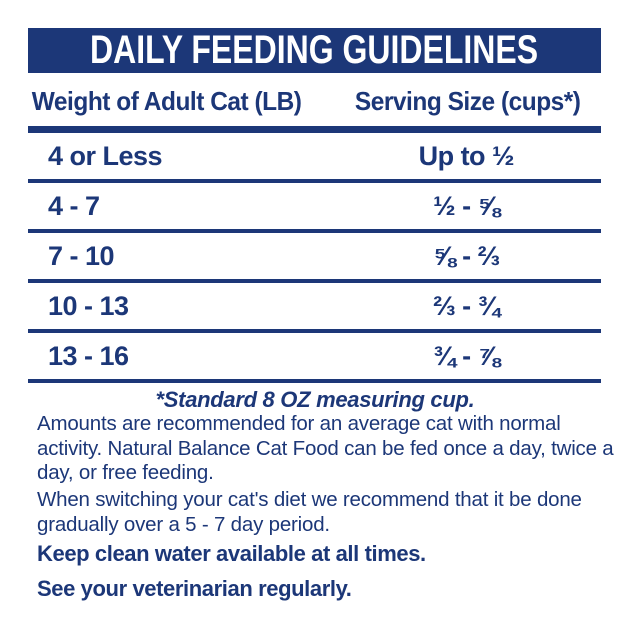  I want to click on weight-cell: 7 - 10, so click(81, 255).